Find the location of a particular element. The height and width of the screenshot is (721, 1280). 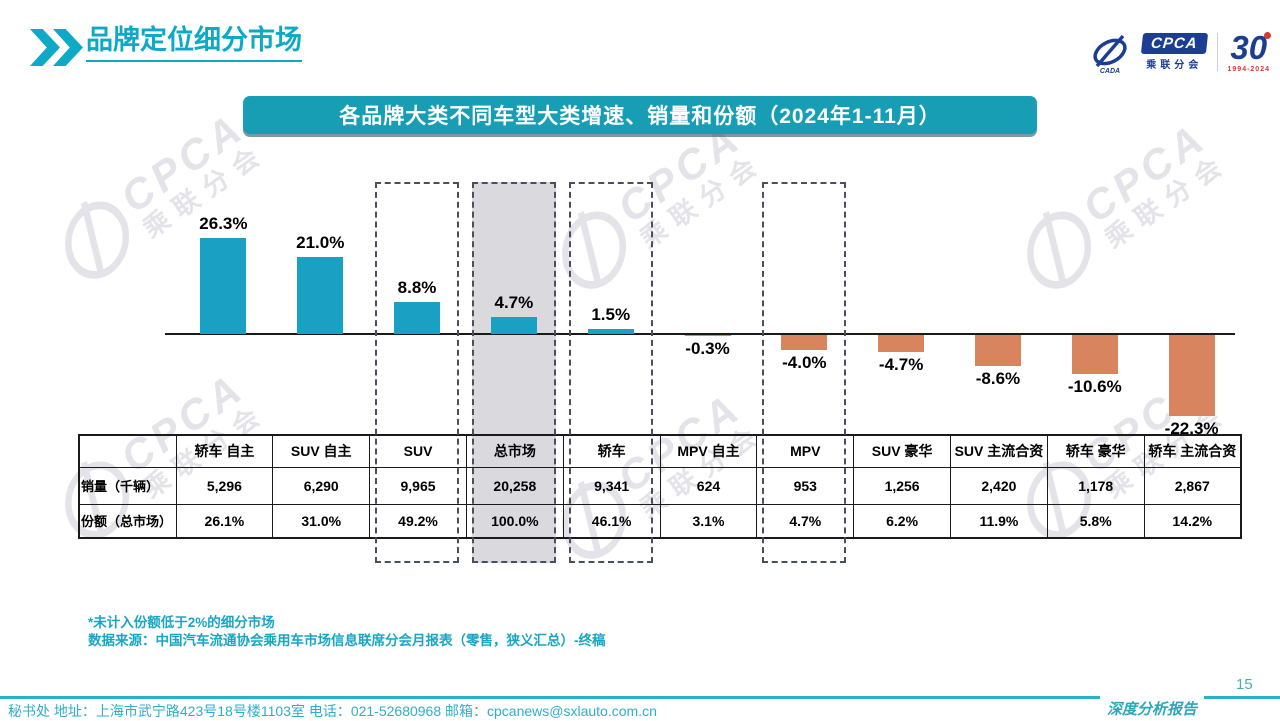

table-cell: 14.2% is located at coordinates (1192, 521).